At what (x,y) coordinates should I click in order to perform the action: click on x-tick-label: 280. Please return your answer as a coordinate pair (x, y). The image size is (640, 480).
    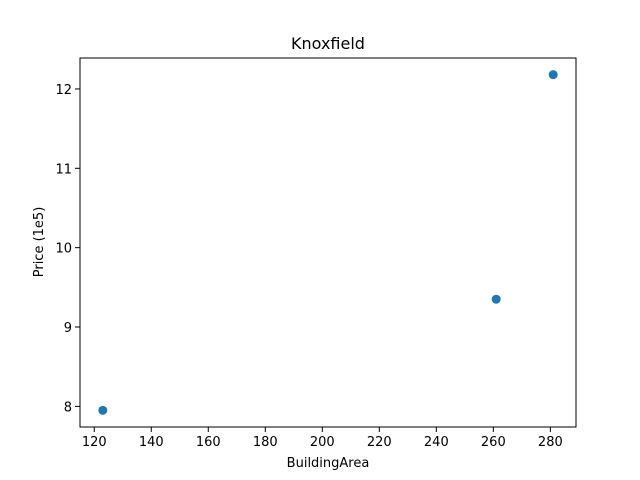
    Looking at the image, I should click on (550, 442).